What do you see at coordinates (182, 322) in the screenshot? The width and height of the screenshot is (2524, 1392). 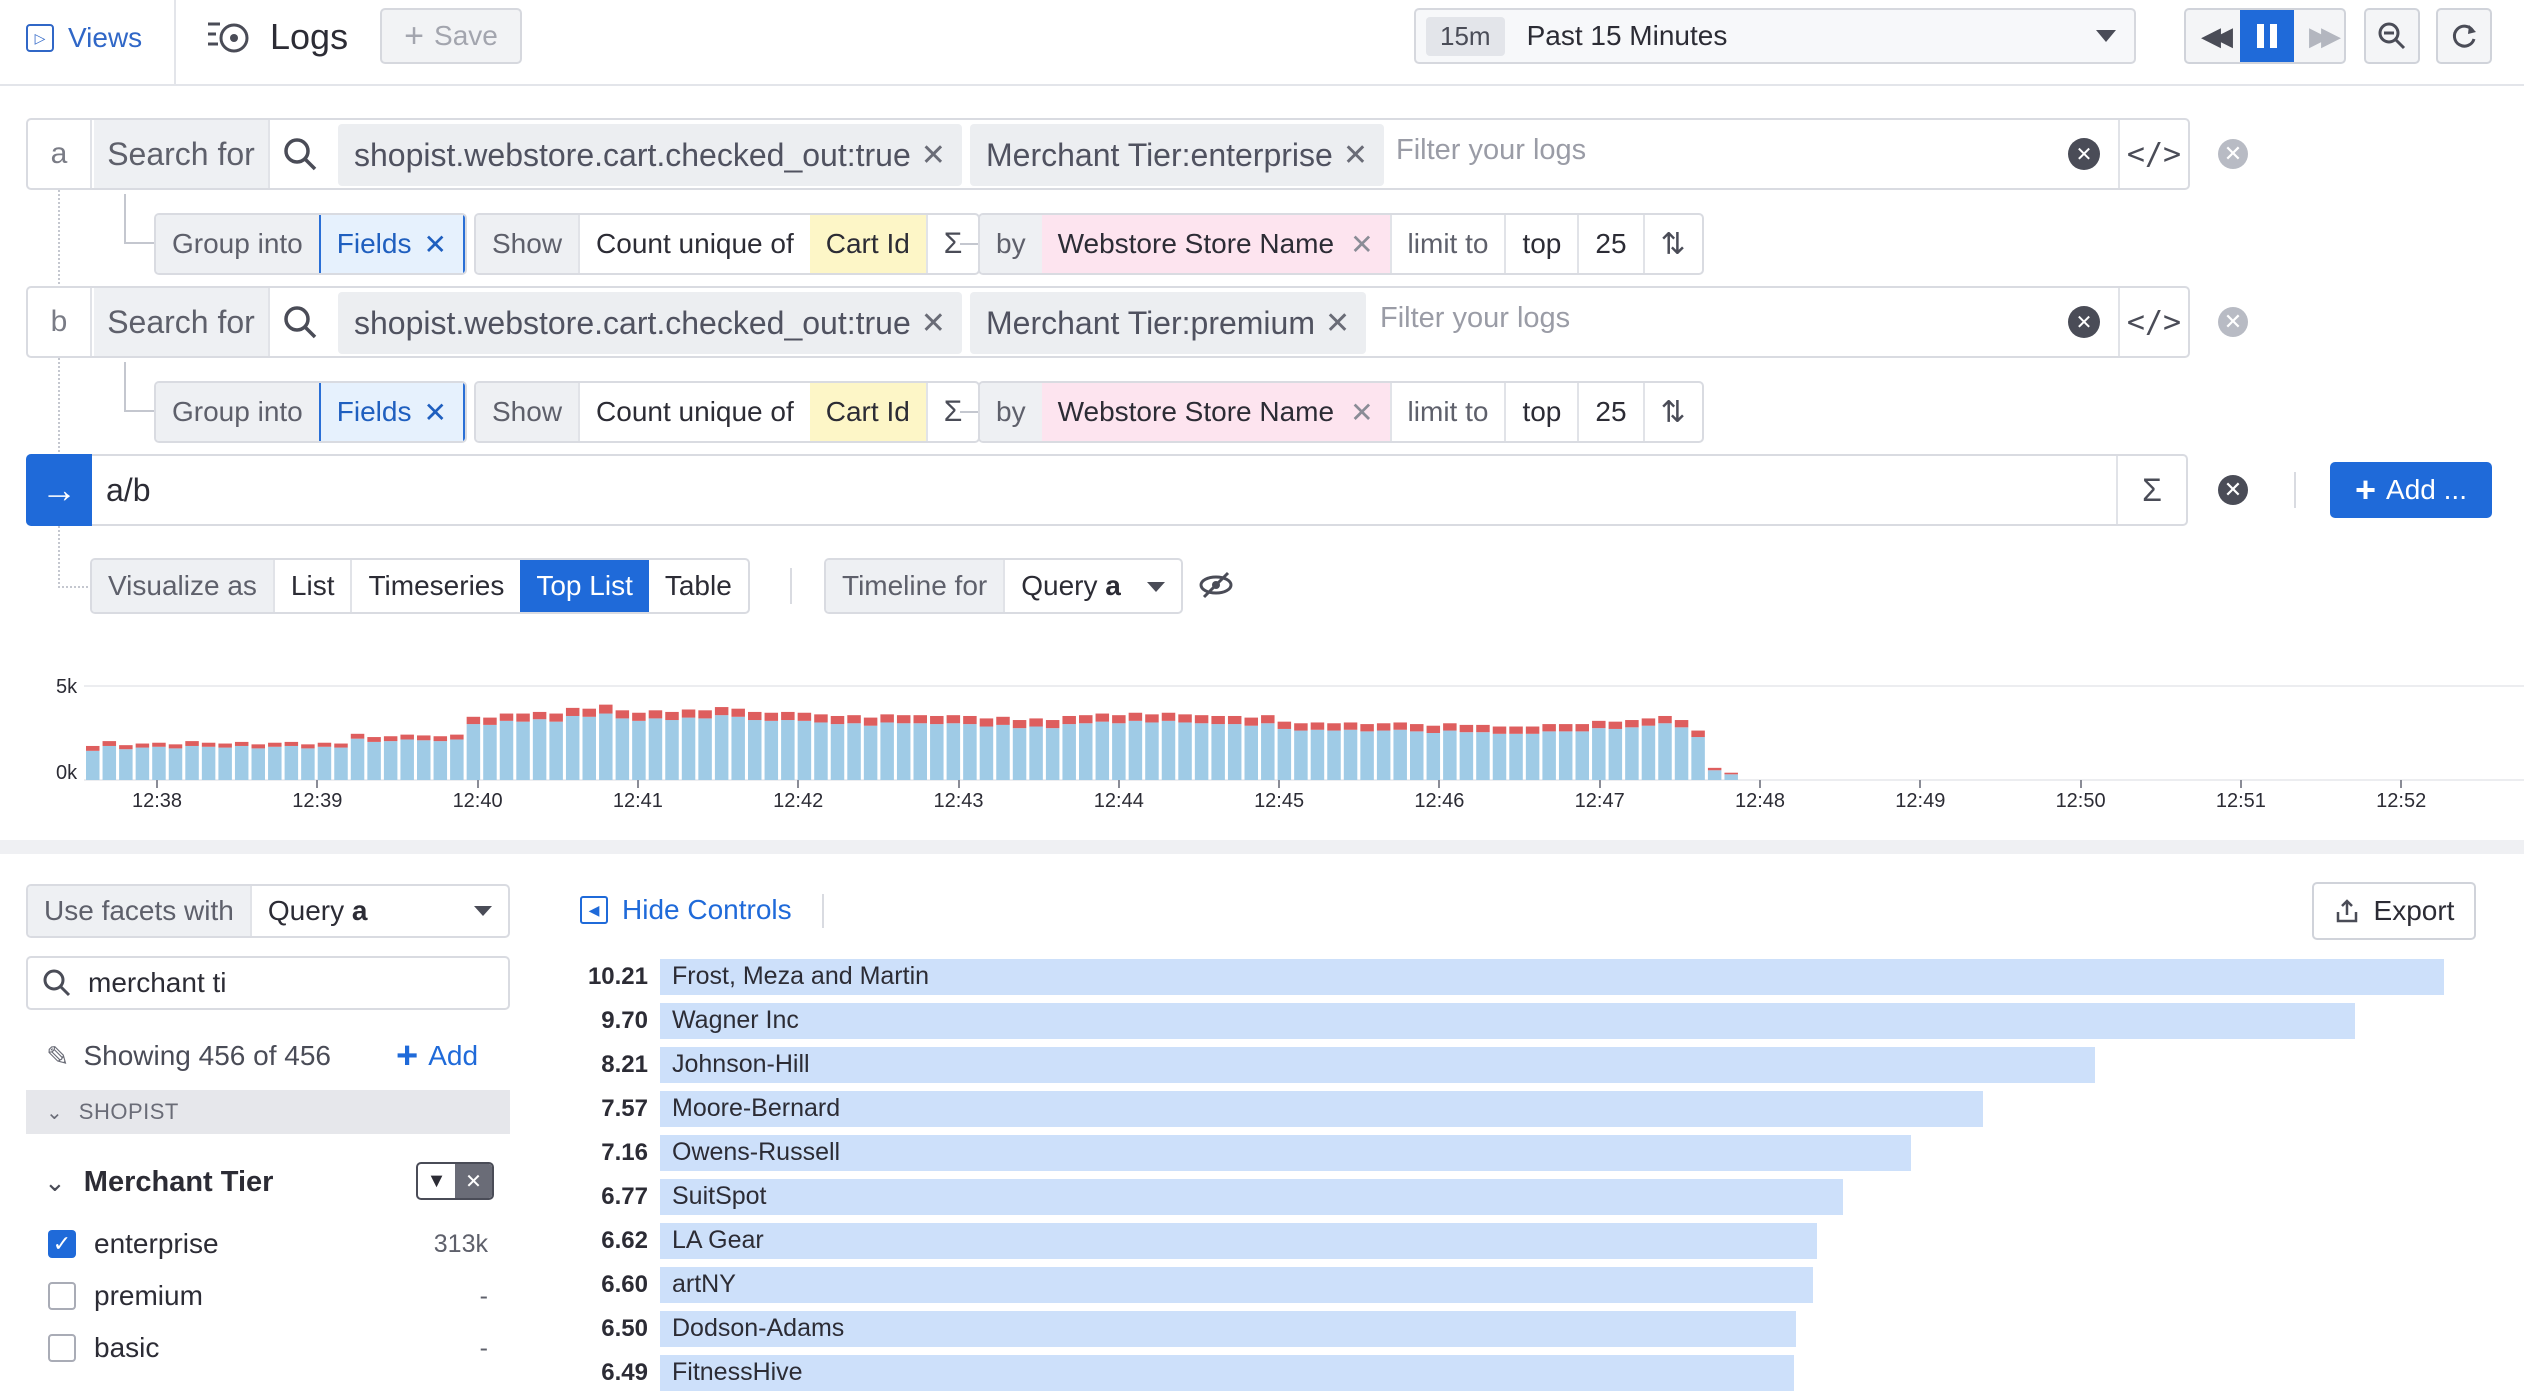 I see `query-b-search-label: Search for` at bounding box center [182, 322].